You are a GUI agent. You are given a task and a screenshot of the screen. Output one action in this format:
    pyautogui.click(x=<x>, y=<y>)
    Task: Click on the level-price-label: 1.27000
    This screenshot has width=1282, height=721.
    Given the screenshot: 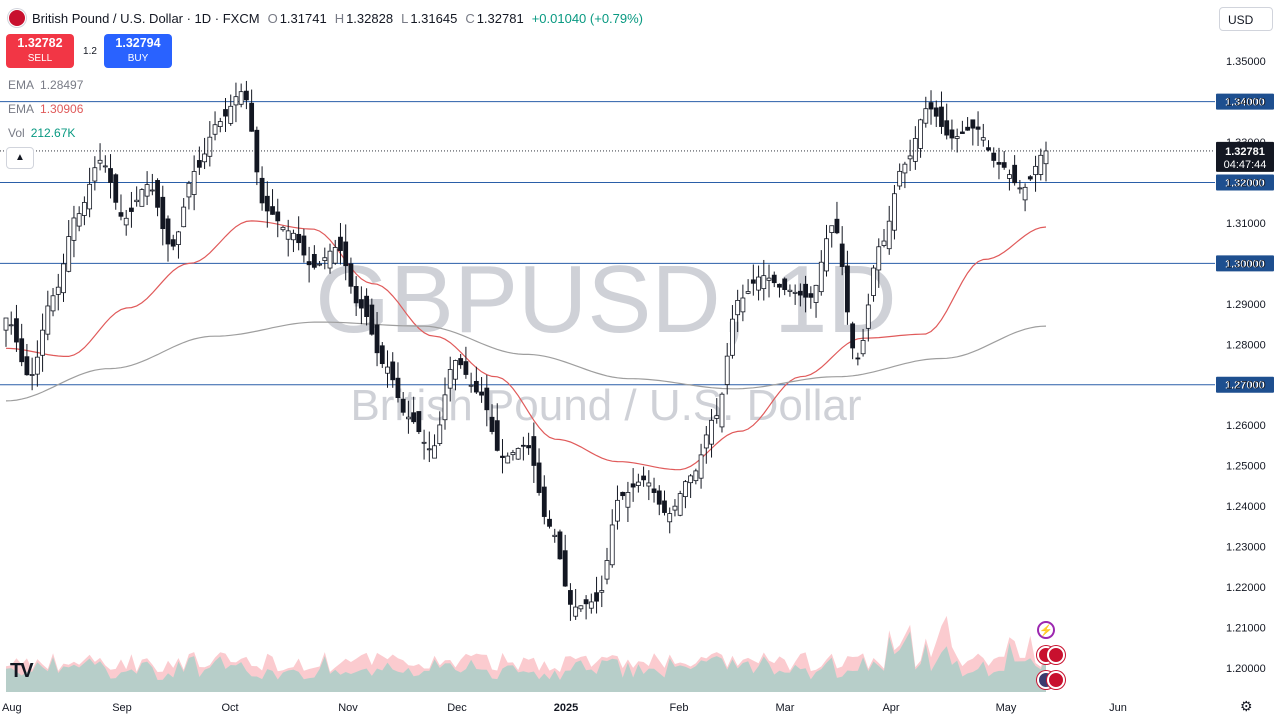 What is the action you would take?
    pyautogui.click(x=1245, y=386)
    